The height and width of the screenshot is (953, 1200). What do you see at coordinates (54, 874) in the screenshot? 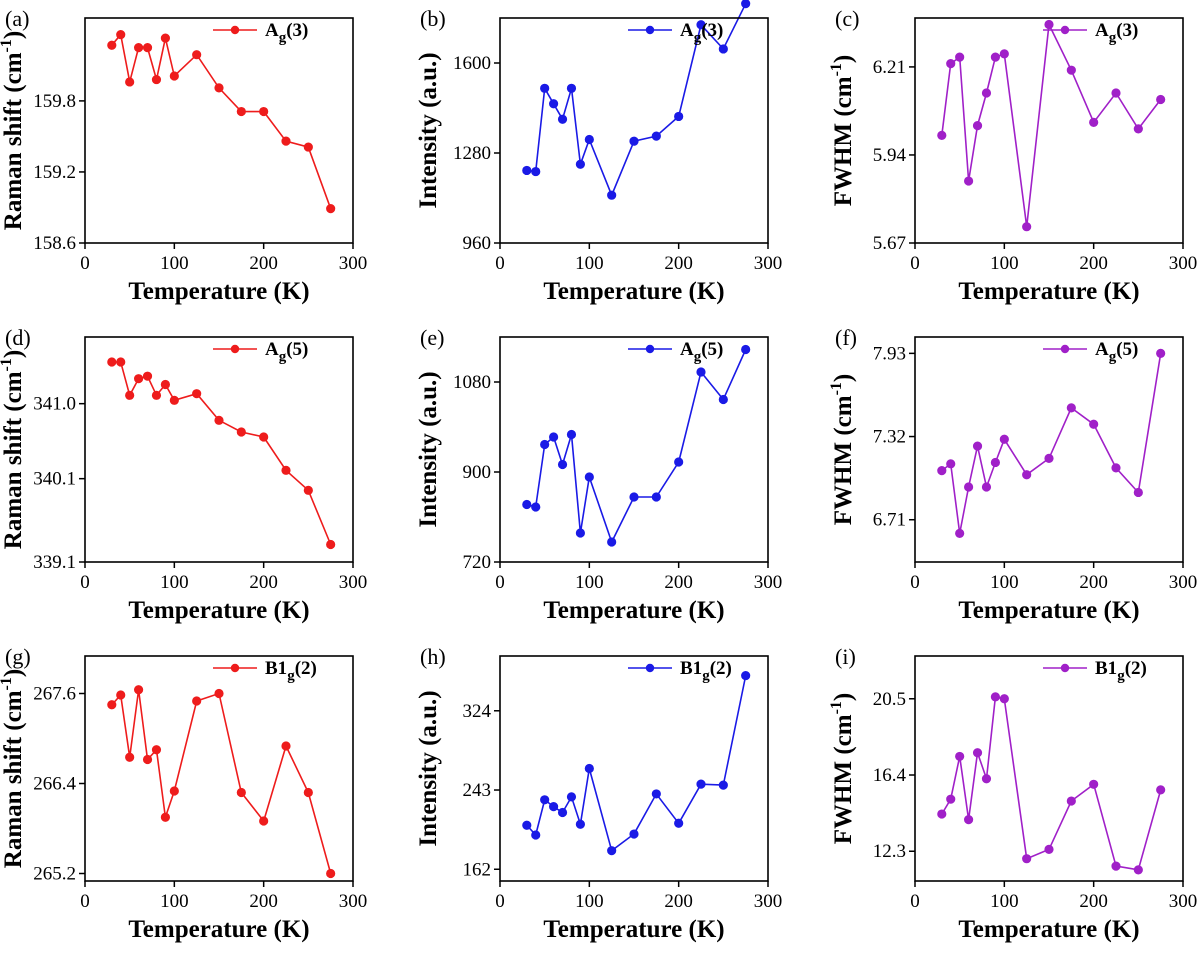
I see `y-tick-label: 265.2` at bounding box center [54, 874].